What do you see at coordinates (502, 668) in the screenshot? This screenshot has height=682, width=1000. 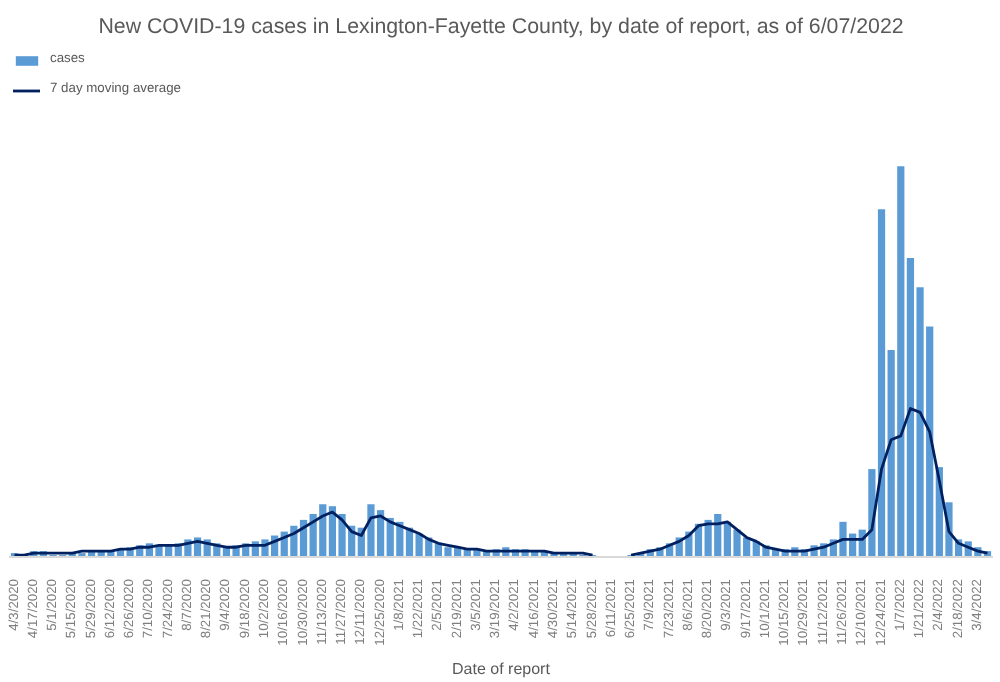 I see `x-axis-title: Date of report` at bounding box center [502, 668].